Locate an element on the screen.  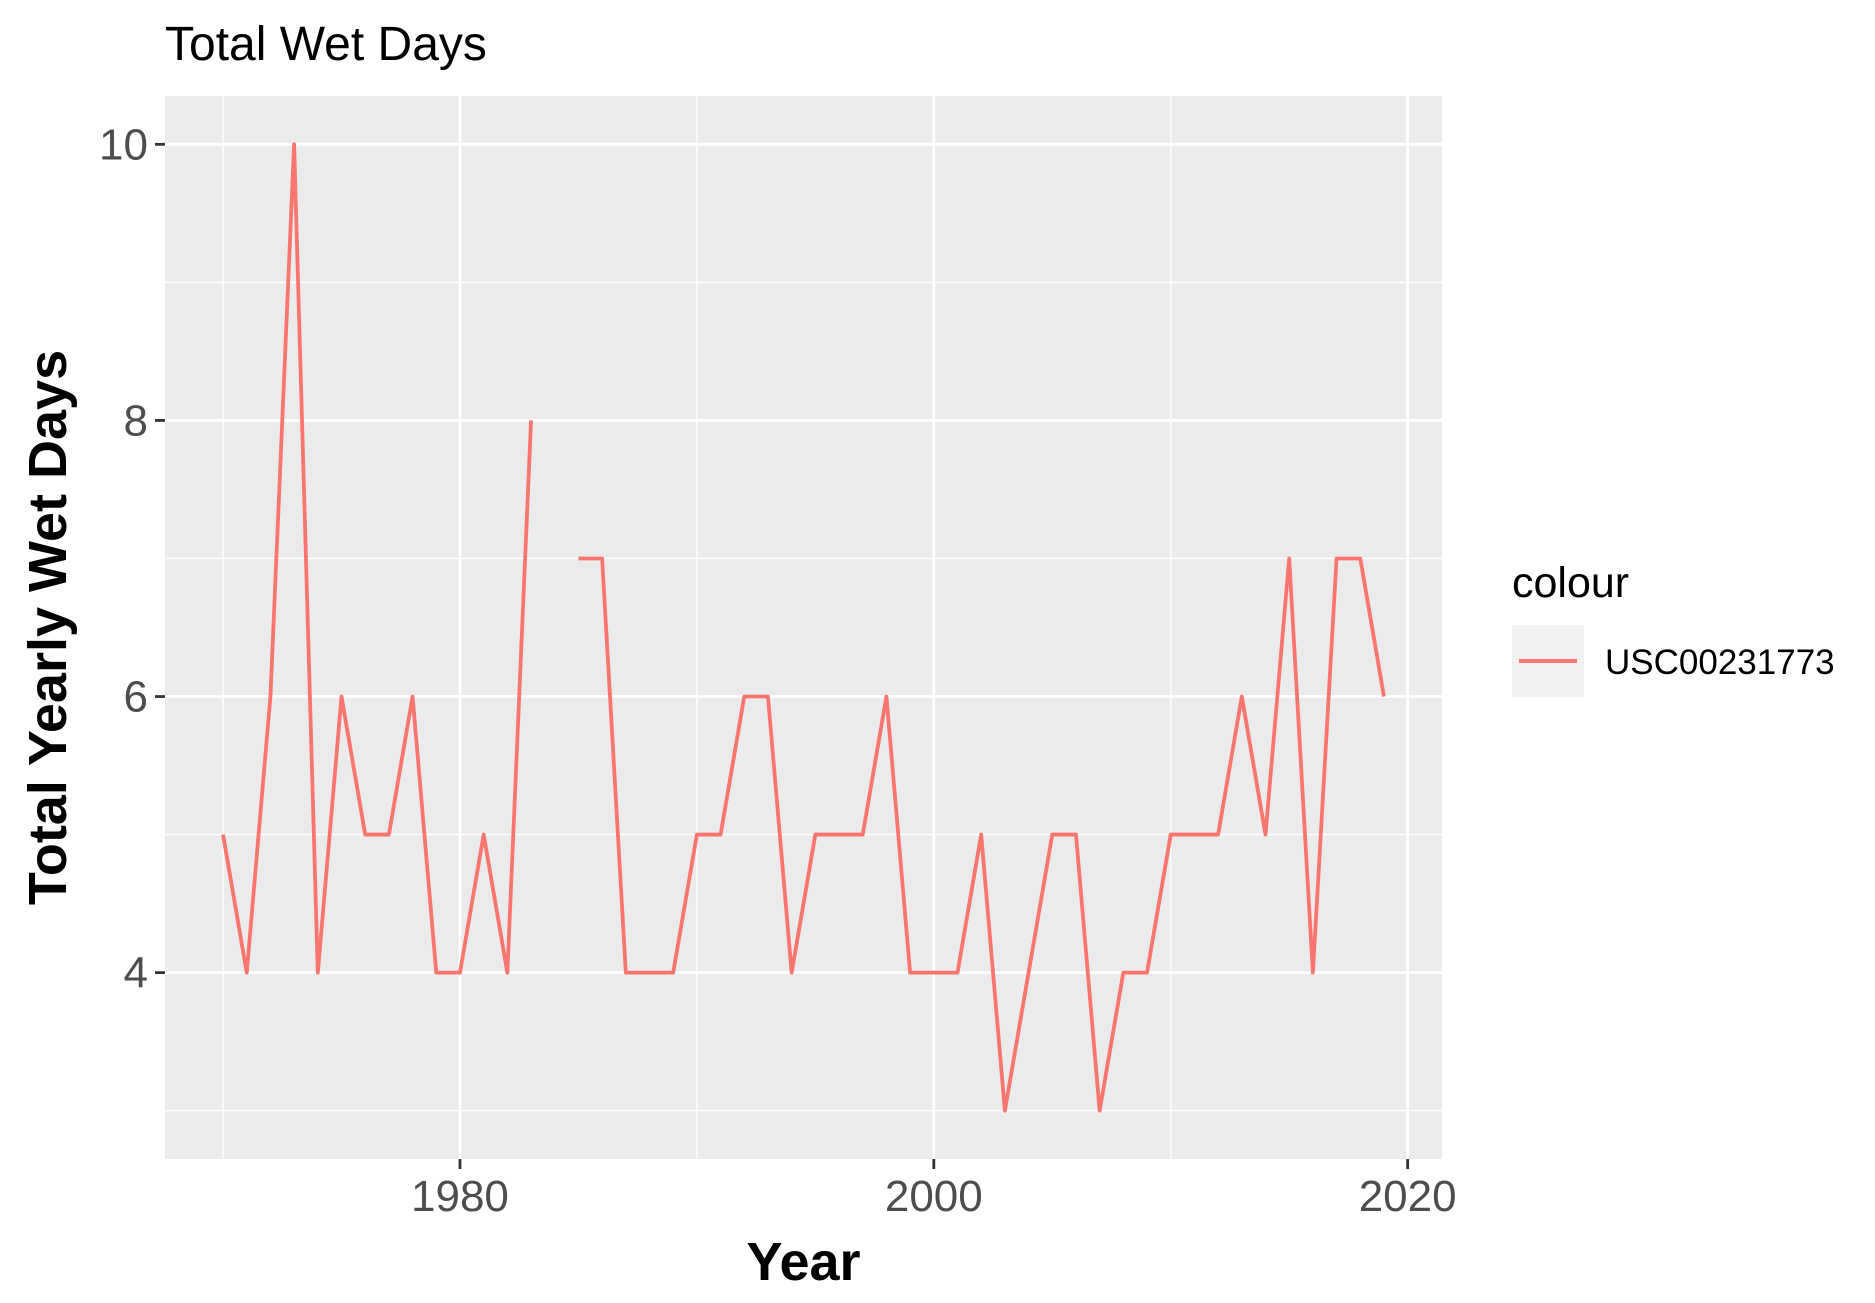
legend: colour USC00231773 is located at coordinates (1673, 628).